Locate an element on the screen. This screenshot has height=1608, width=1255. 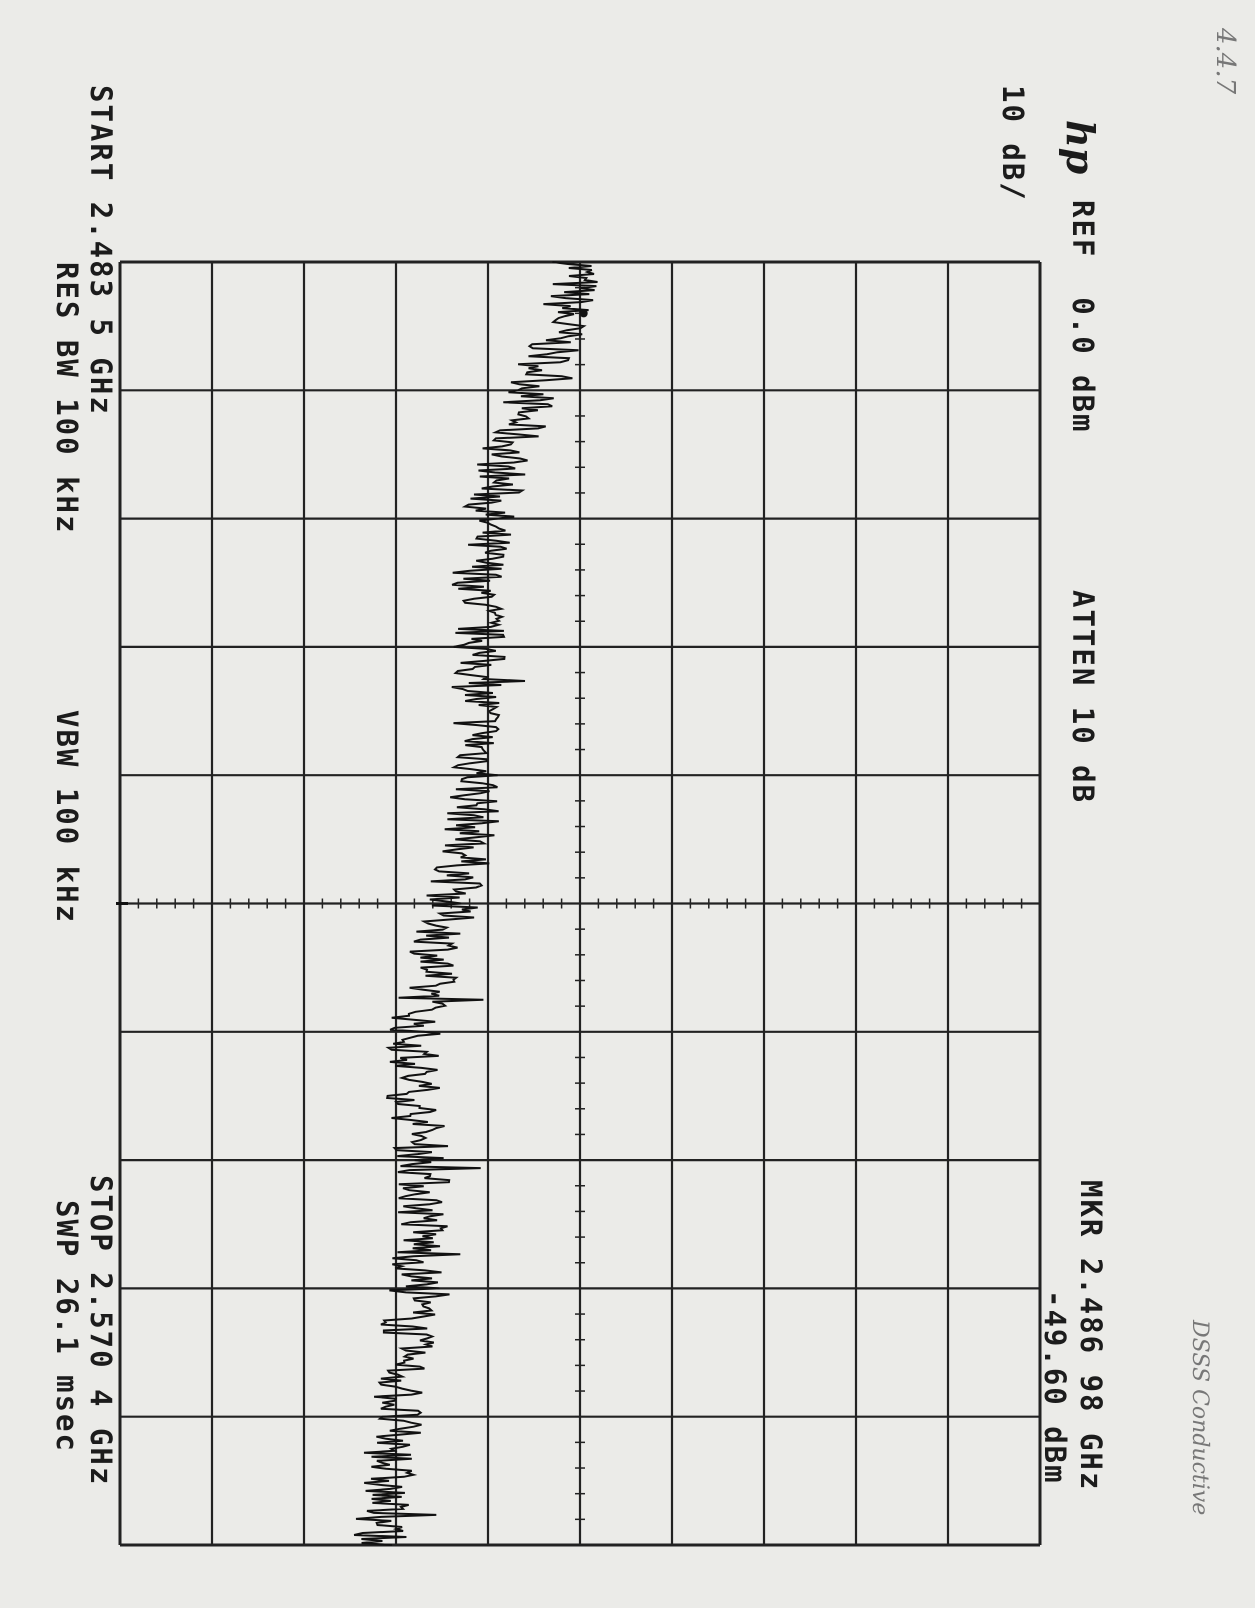
sweep-time-label: SWP 26.1 msec is located at coordinates (67, 1326).